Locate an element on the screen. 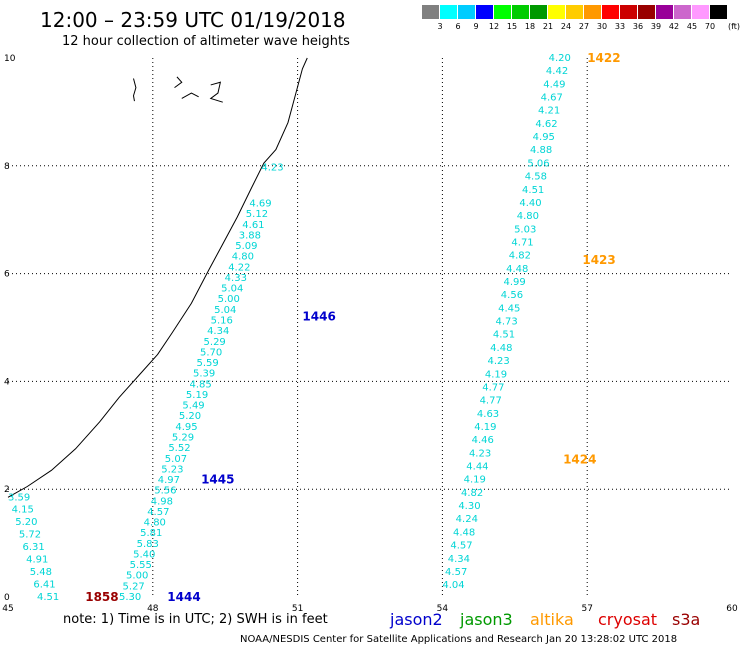 The image size is (740, 650). x-tick-label: 45 is located at coordinates (7, 609).